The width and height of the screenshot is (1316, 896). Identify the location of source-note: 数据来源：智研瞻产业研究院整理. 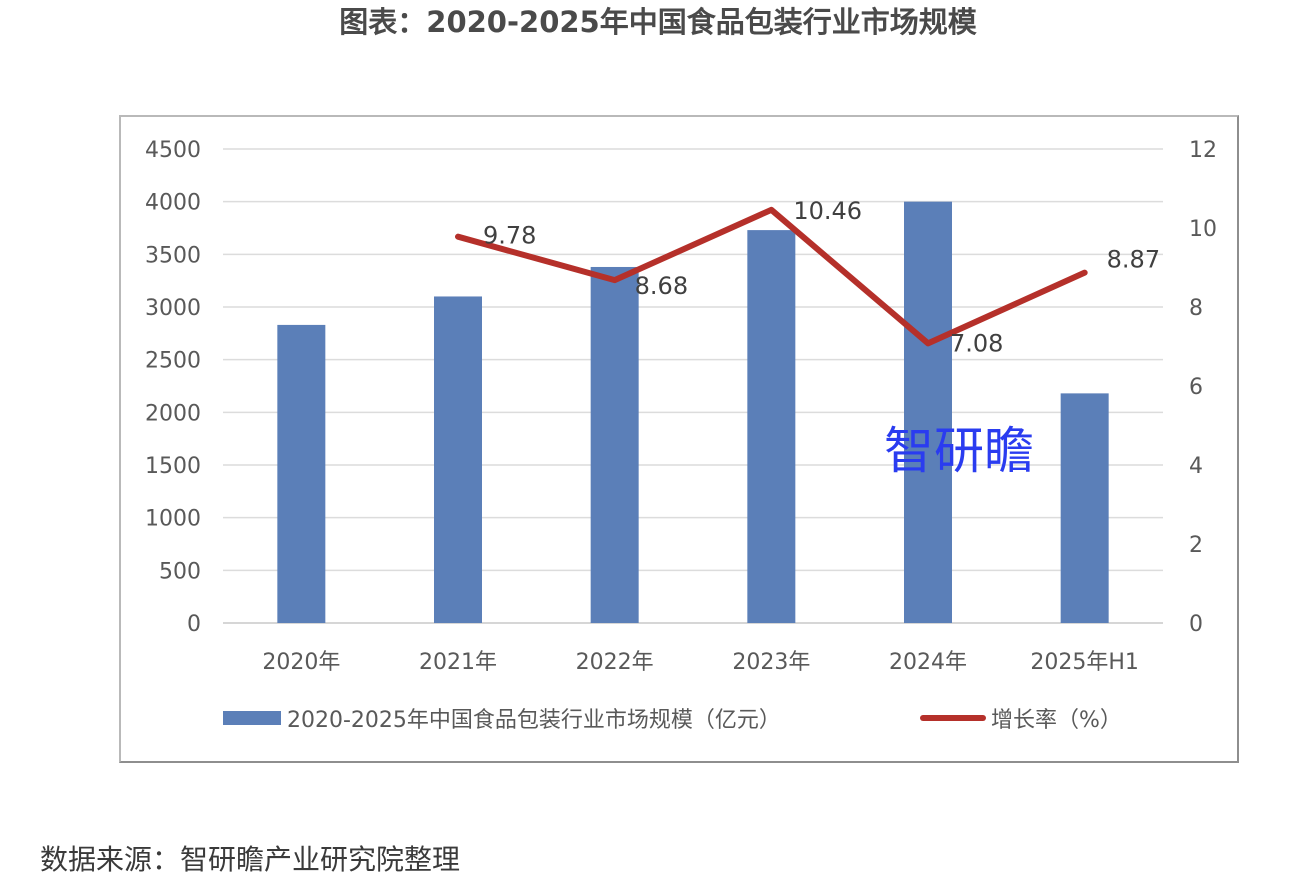
(250, 859).